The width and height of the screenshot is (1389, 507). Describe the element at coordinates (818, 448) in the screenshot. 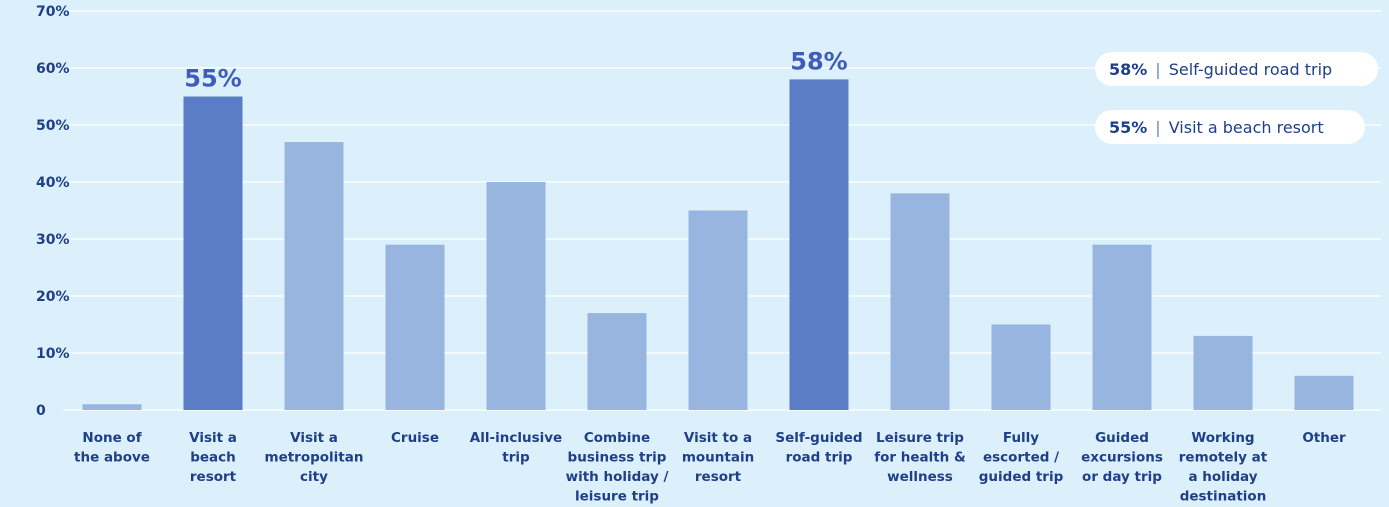

I see `category-label: Self-guided road trip` at that location.